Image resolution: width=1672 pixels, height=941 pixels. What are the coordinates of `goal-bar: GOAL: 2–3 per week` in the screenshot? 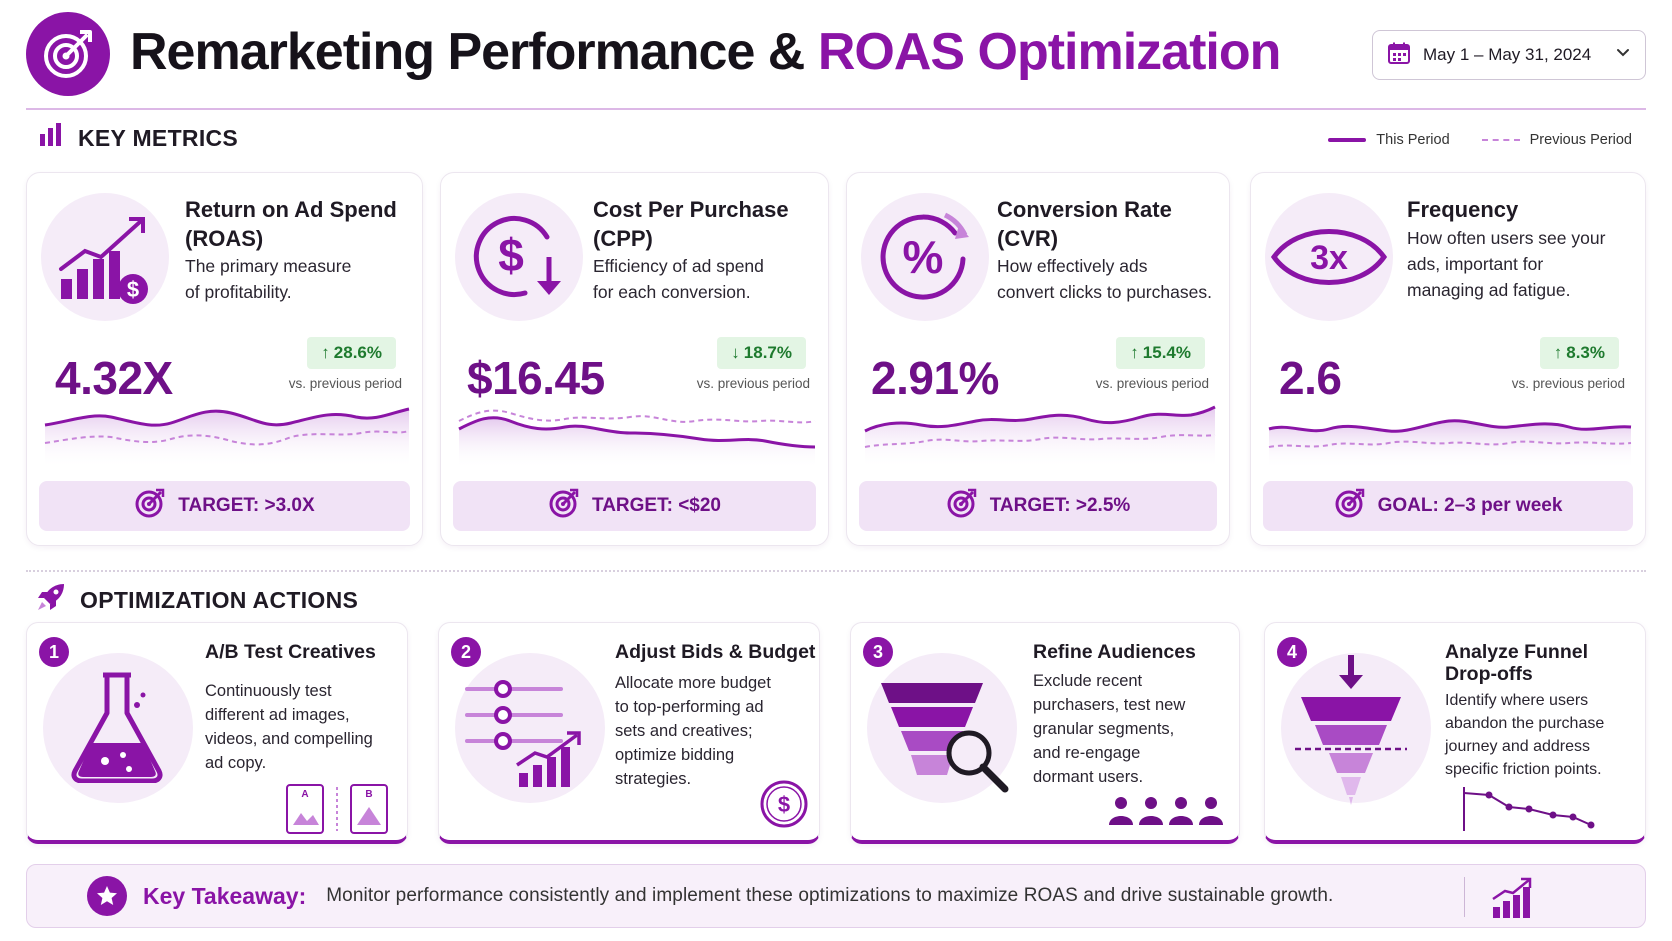 It's located at (1448, 506).